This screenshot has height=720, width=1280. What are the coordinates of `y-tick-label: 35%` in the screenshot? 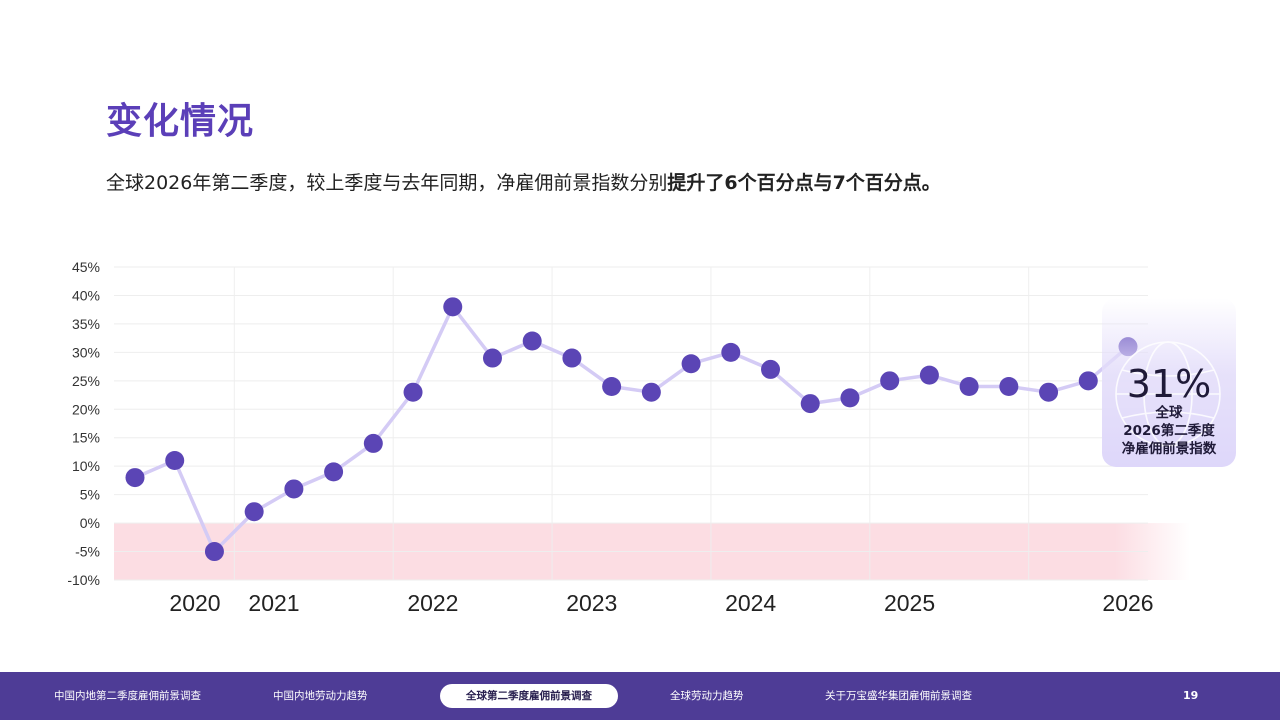 It's located at (86, 324).